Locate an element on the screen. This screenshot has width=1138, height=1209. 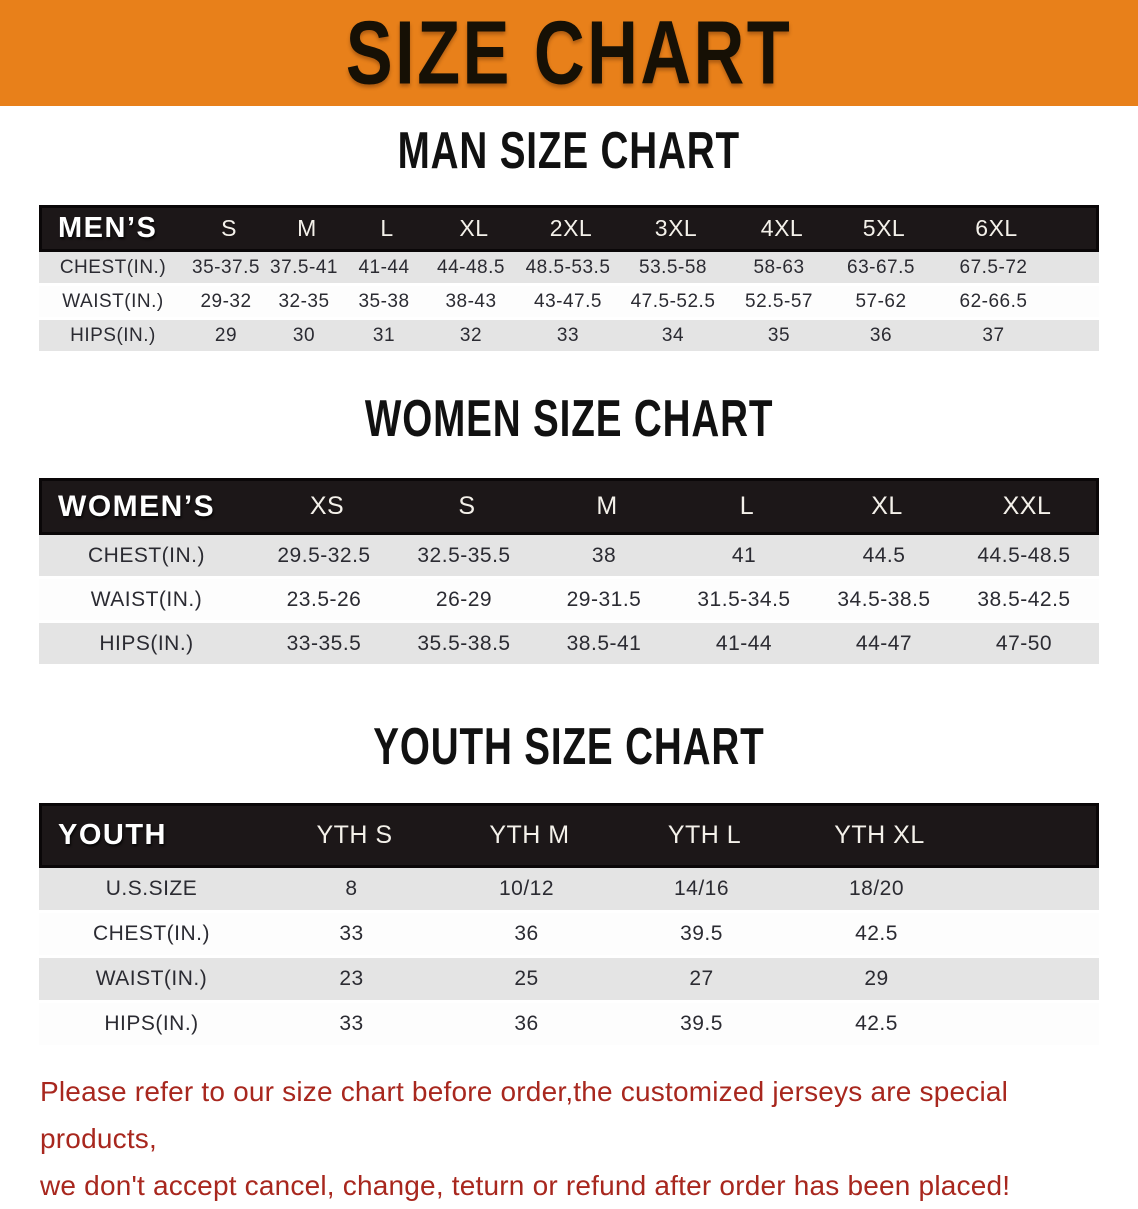
size-value: 10/12 is located at coordinates (526, 888).